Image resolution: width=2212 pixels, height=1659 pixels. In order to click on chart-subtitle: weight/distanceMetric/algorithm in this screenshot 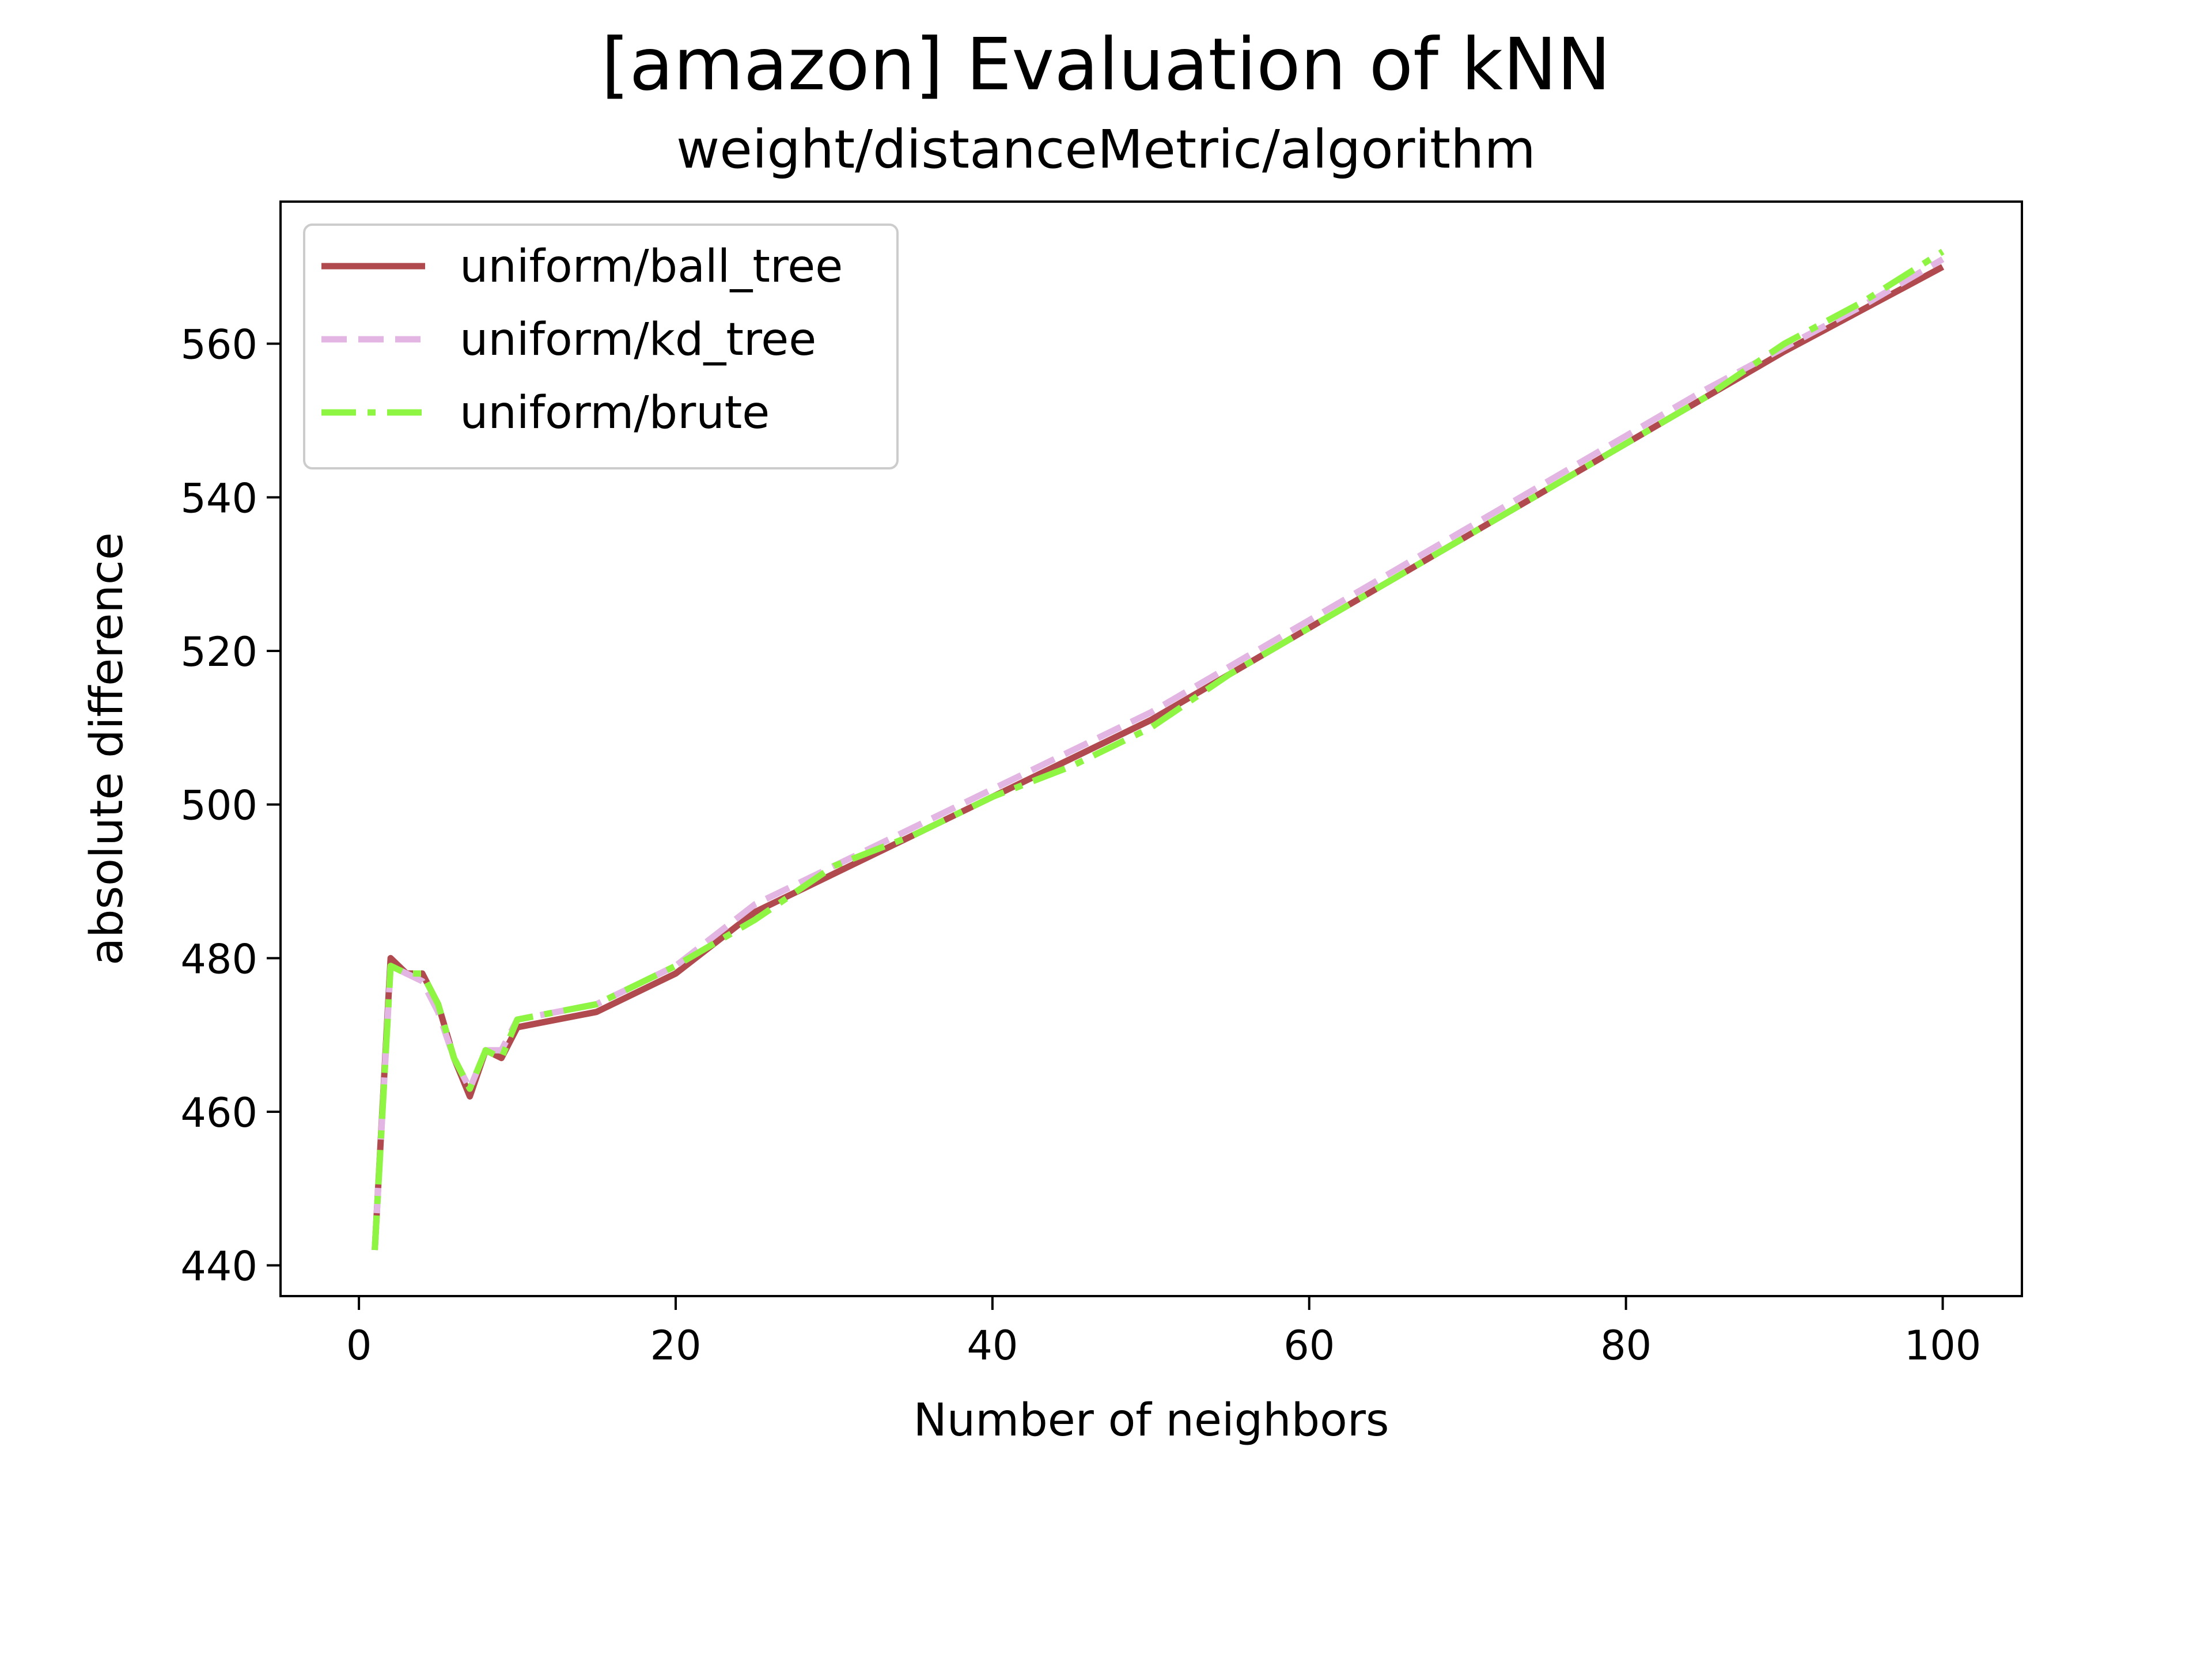, I will do `click(1106, 149)`.